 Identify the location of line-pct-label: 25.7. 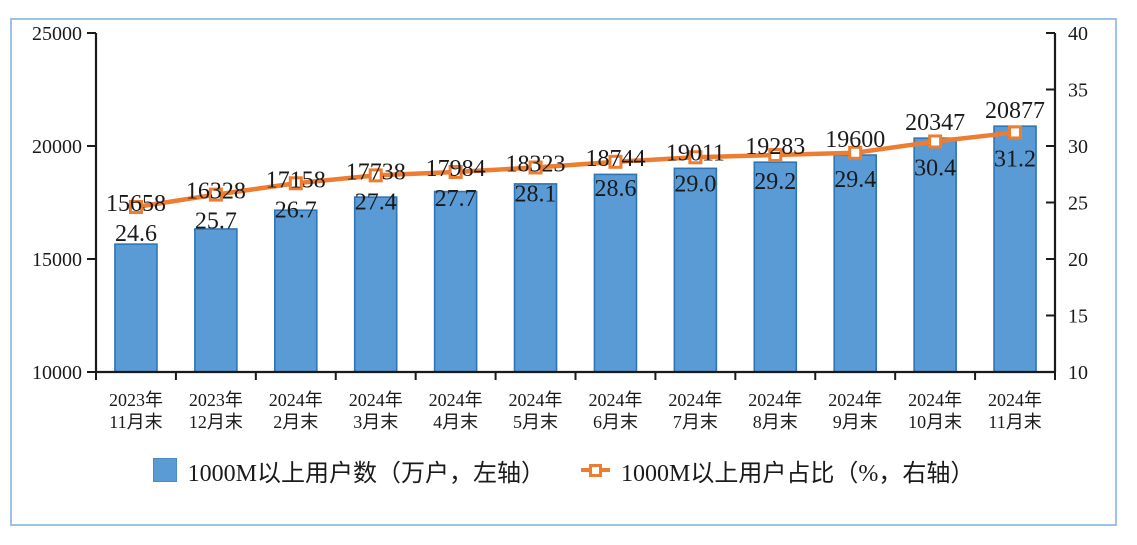
(216, 222).